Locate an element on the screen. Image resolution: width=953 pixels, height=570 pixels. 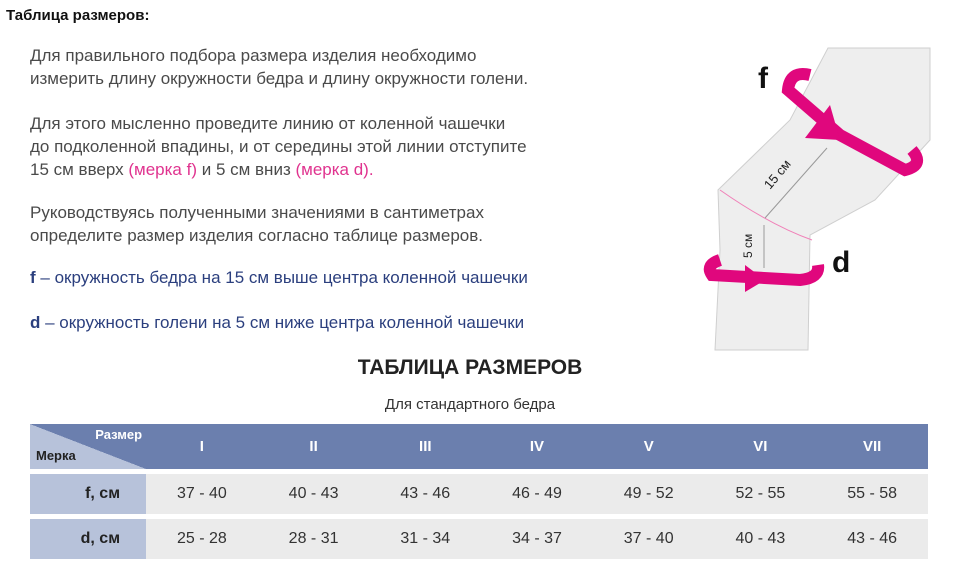
measure-f-note: (мерка f) is located at coordinates (162, 169).